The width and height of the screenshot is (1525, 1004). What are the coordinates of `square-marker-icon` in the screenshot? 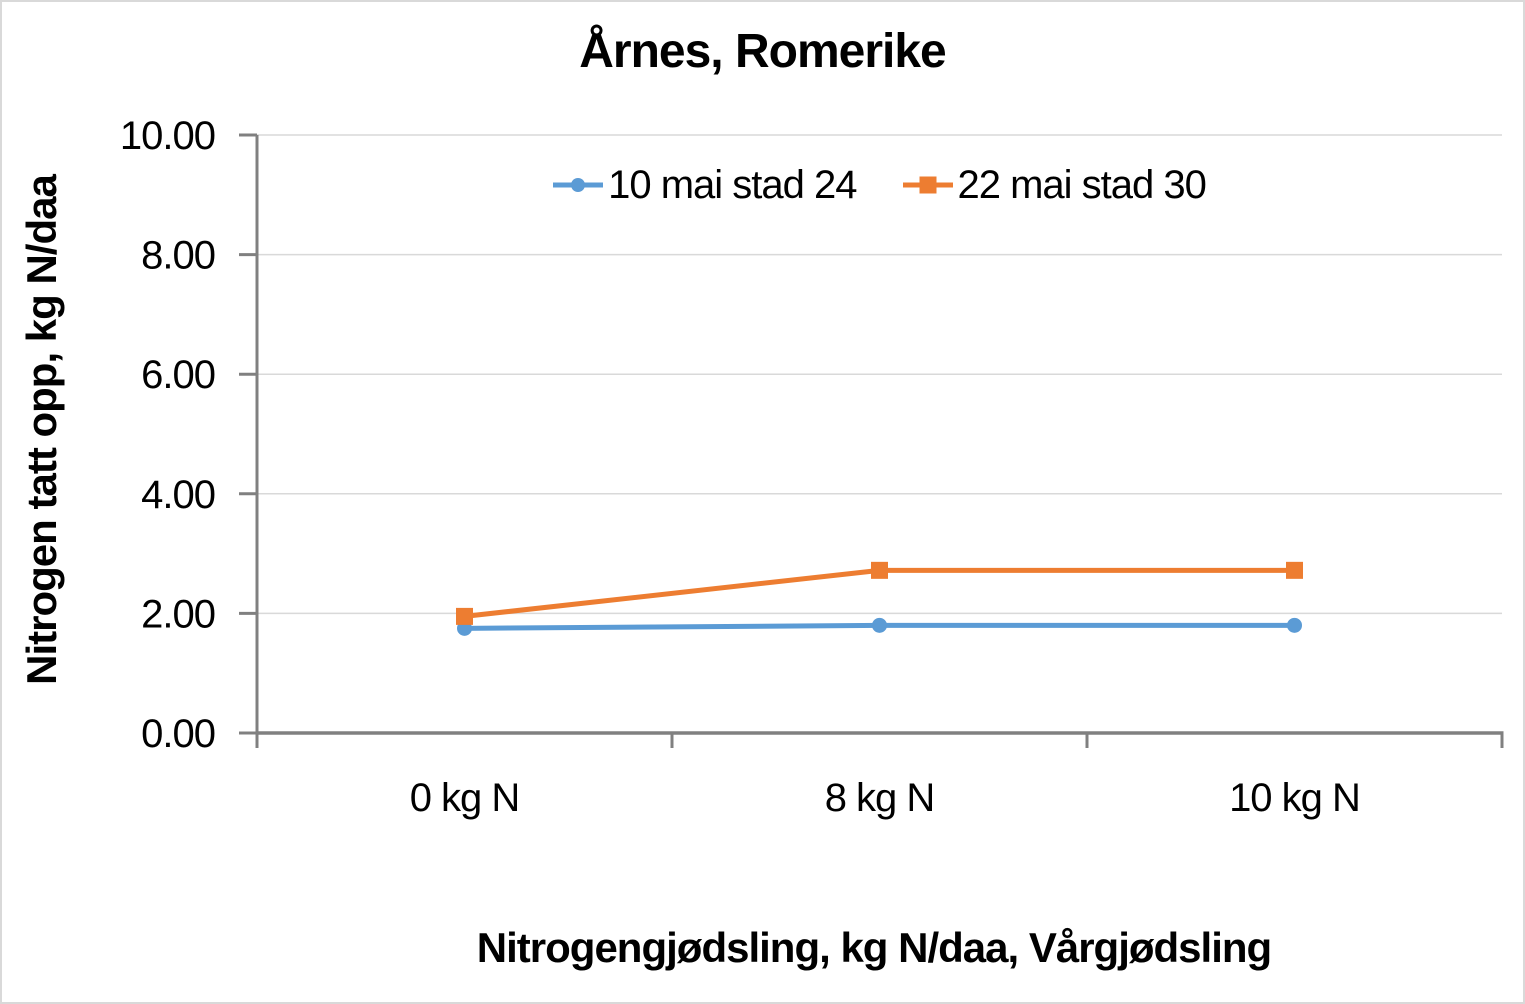 It's located at (927, 185).